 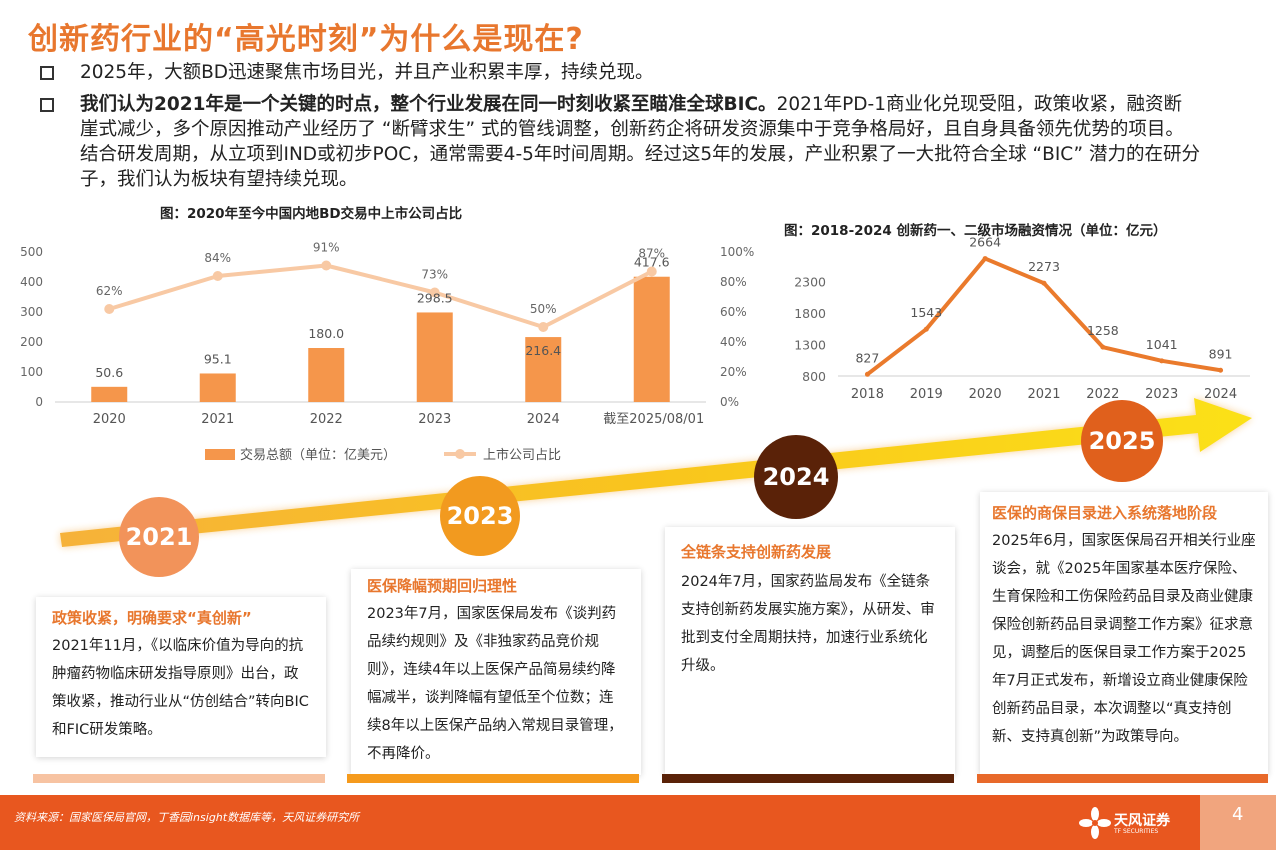 I want to click on right-axis-tick: 20%, so click(x=733, y=372).